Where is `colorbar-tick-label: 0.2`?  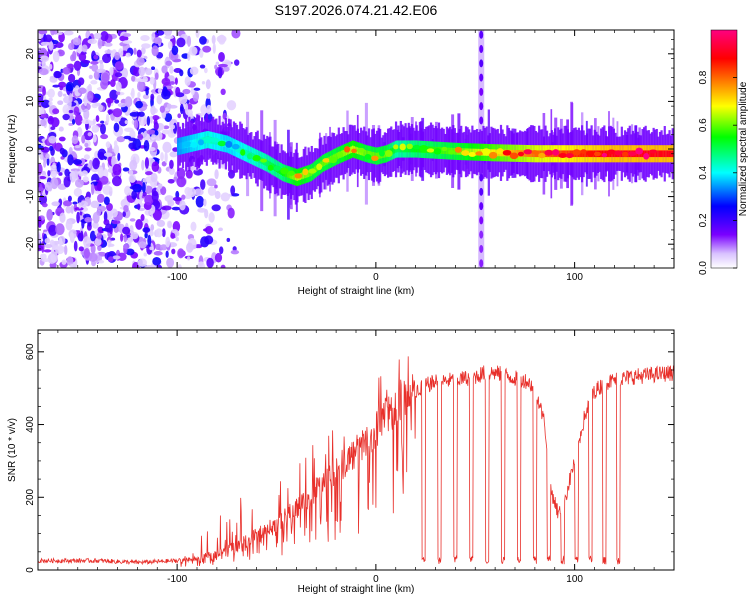
colorbar-tick-label: 0.2 is located at coordinates (703, 220).